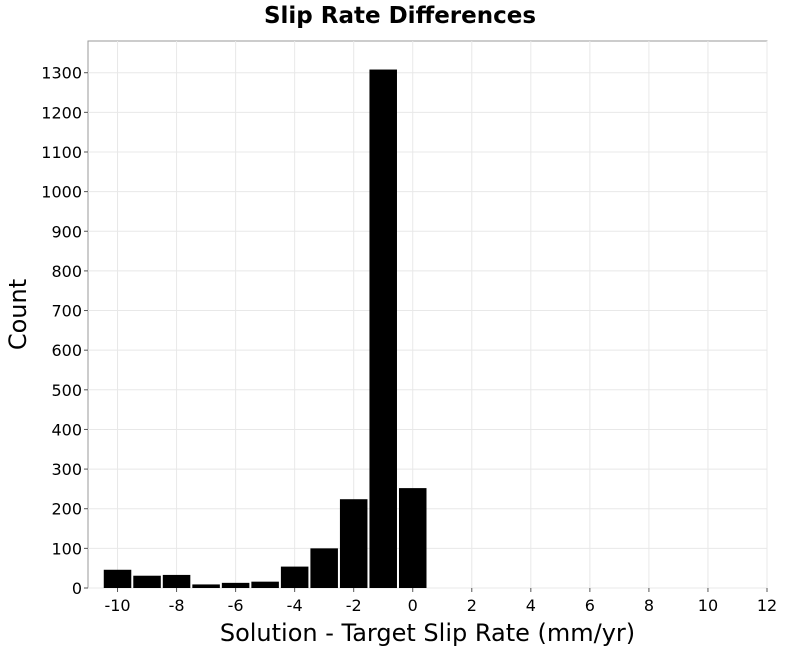 This screenshot has width=800, height=650. What do you see at coordinates (440, 601) in the screenshot?
I see `x-axis: -10 -8 -6 -4 -2 0 2 4 6 8 10 12` at bounding box center [440, 601].